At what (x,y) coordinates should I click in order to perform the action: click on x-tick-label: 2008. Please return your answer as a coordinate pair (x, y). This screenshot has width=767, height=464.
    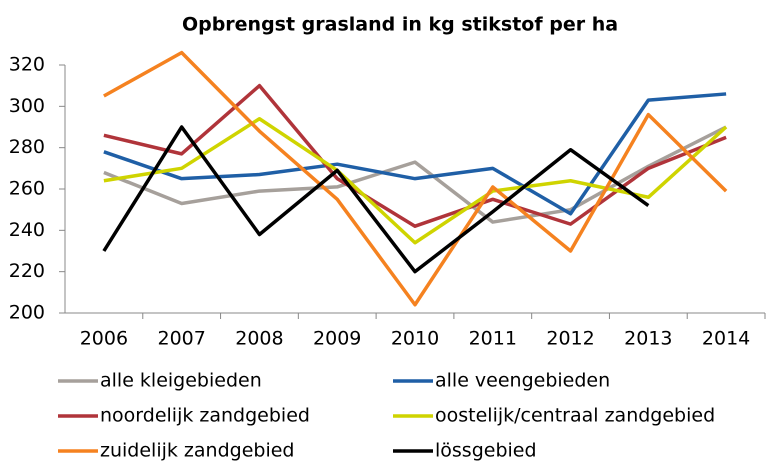
    Looking at the image, I should click on (259, 339).